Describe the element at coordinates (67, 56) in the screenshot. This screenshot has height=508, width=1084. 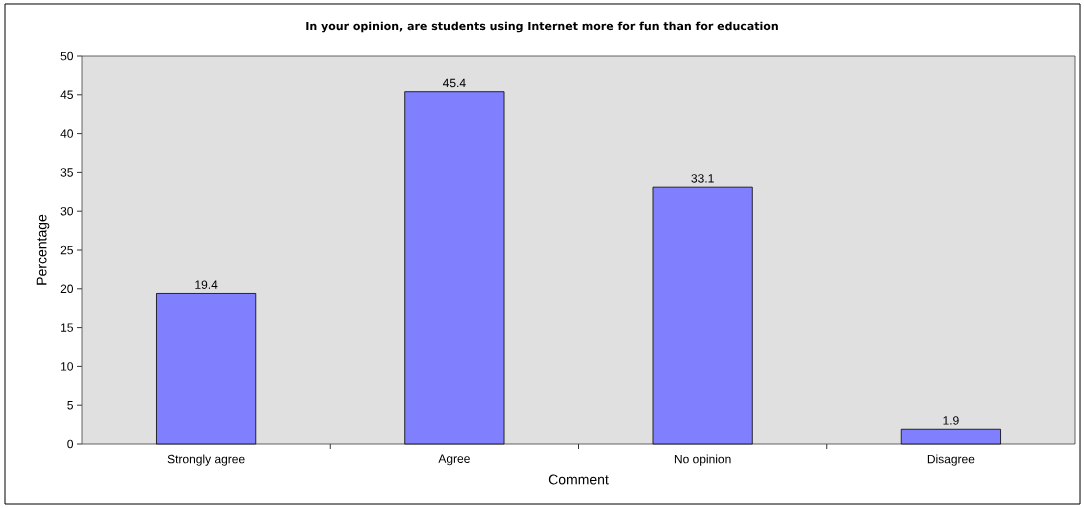
I see `y-tick-label: 50` at that location.